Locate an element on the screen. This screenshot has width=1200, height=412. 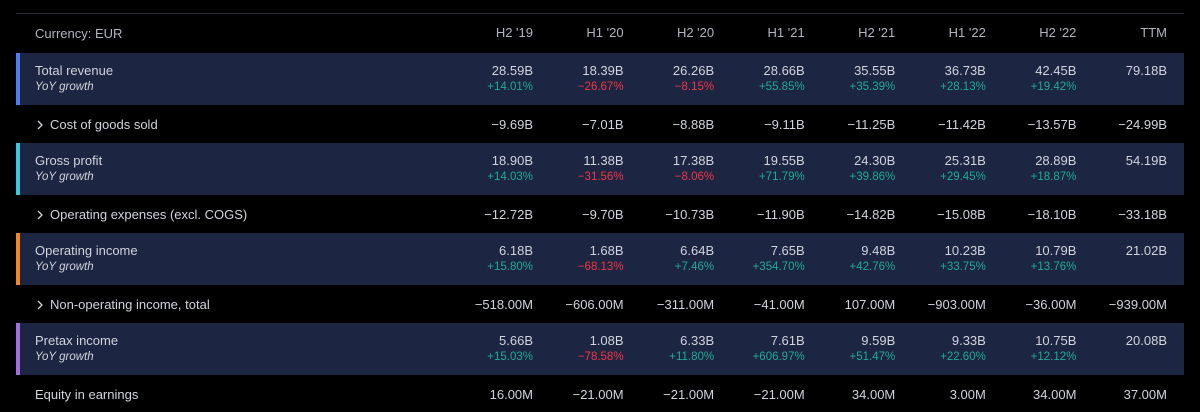
growth-value: −8.06% is located at coordinates (694, 177).